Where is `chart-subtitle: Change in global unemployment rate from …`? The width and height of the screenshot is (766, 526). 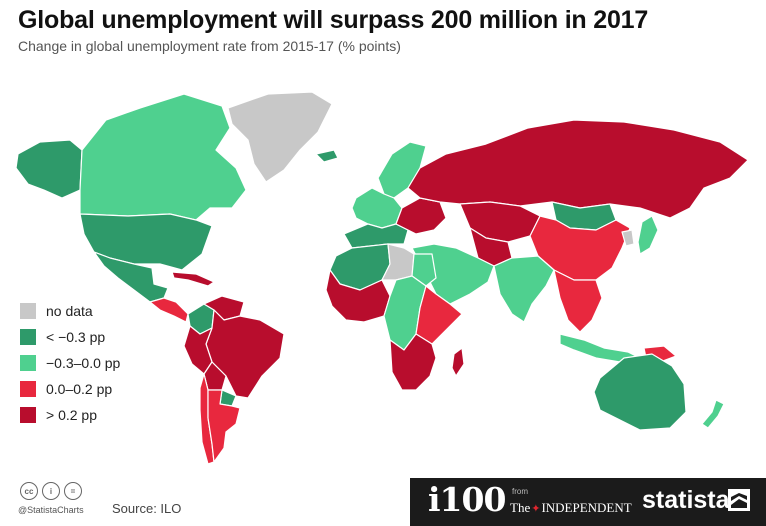 chart-subtitle: Change in global unemployment rate from … is located at coordinates (209, 46).